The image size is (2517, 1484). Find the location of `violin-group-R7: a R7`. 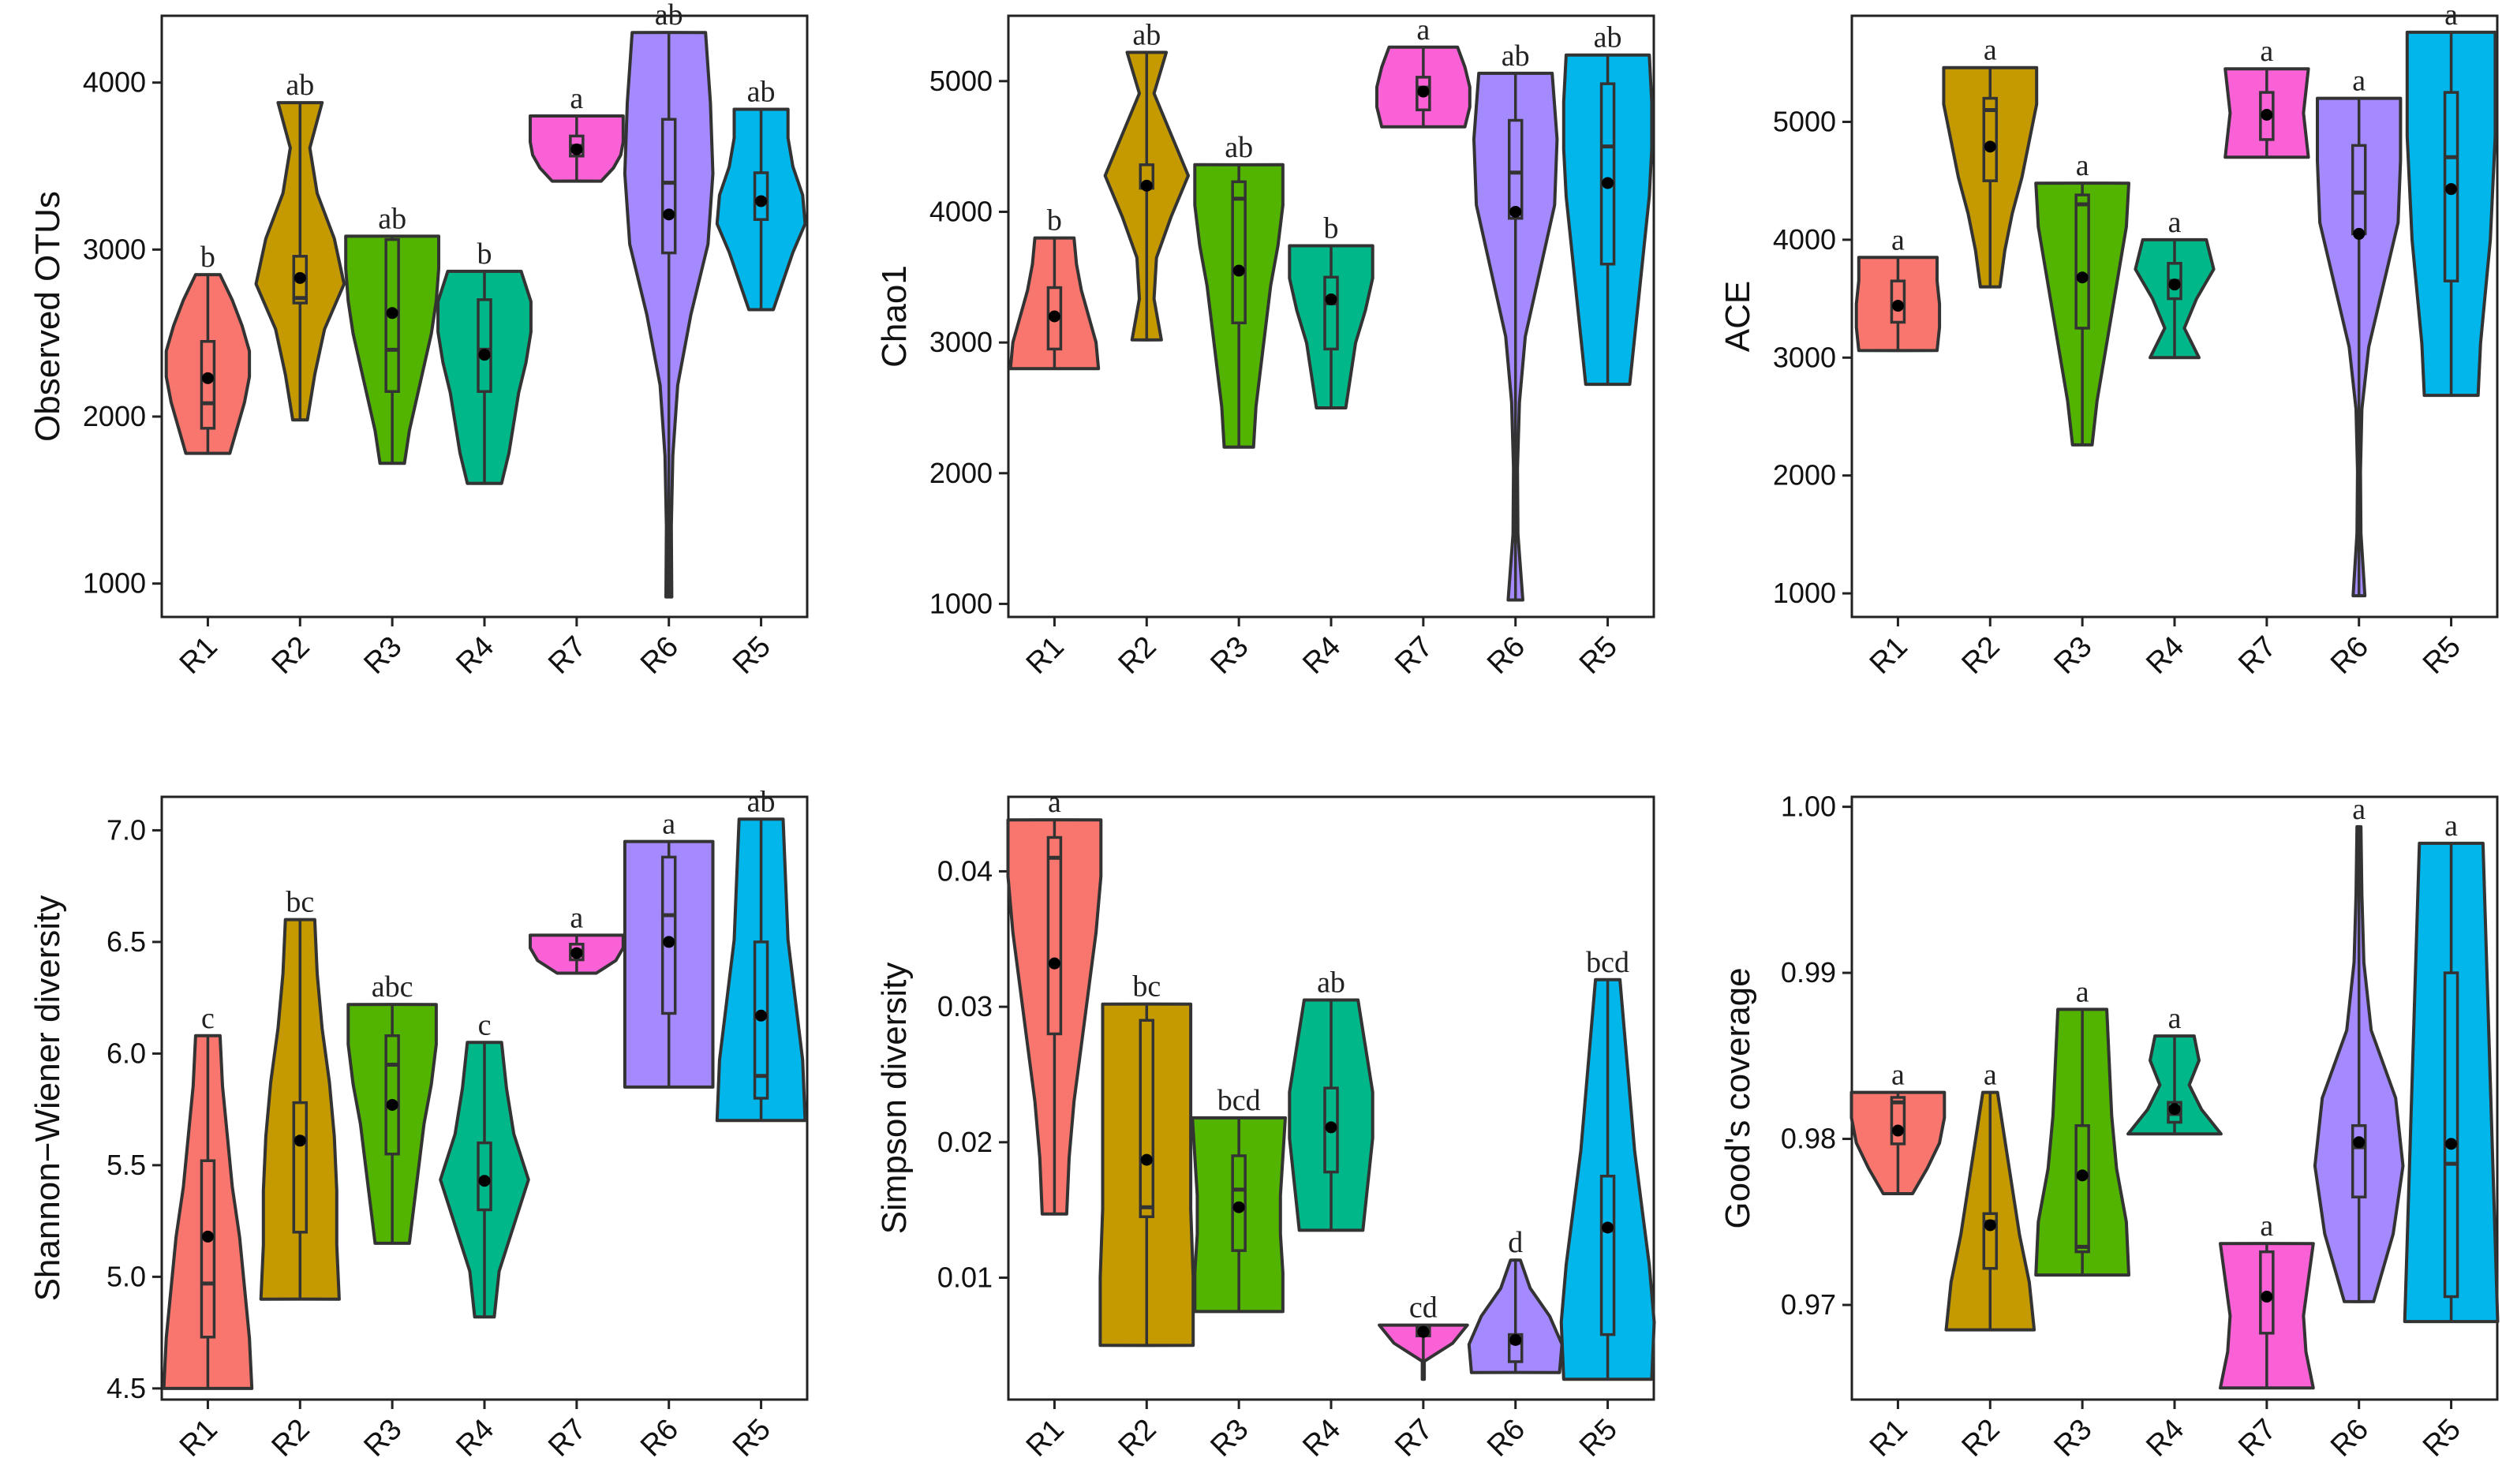

violin-group-R7: a R7 is located at coordinates (2266, 358).